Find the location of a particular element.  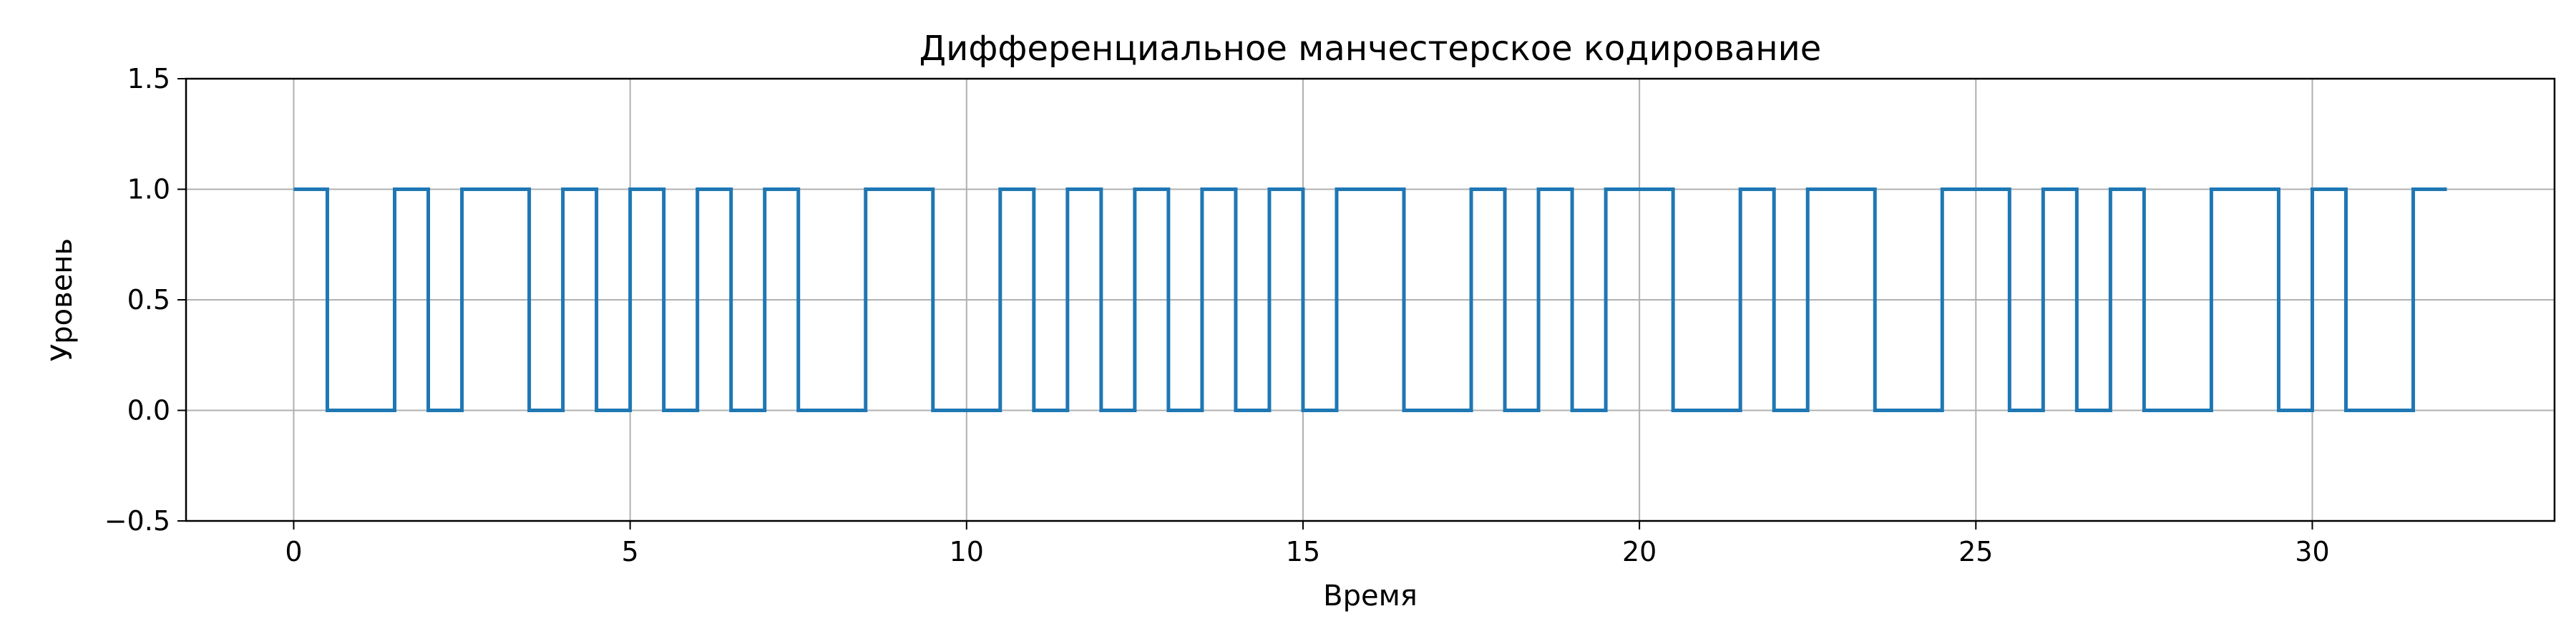

x-tick-label: 5 is located at coordinates (630, 551).